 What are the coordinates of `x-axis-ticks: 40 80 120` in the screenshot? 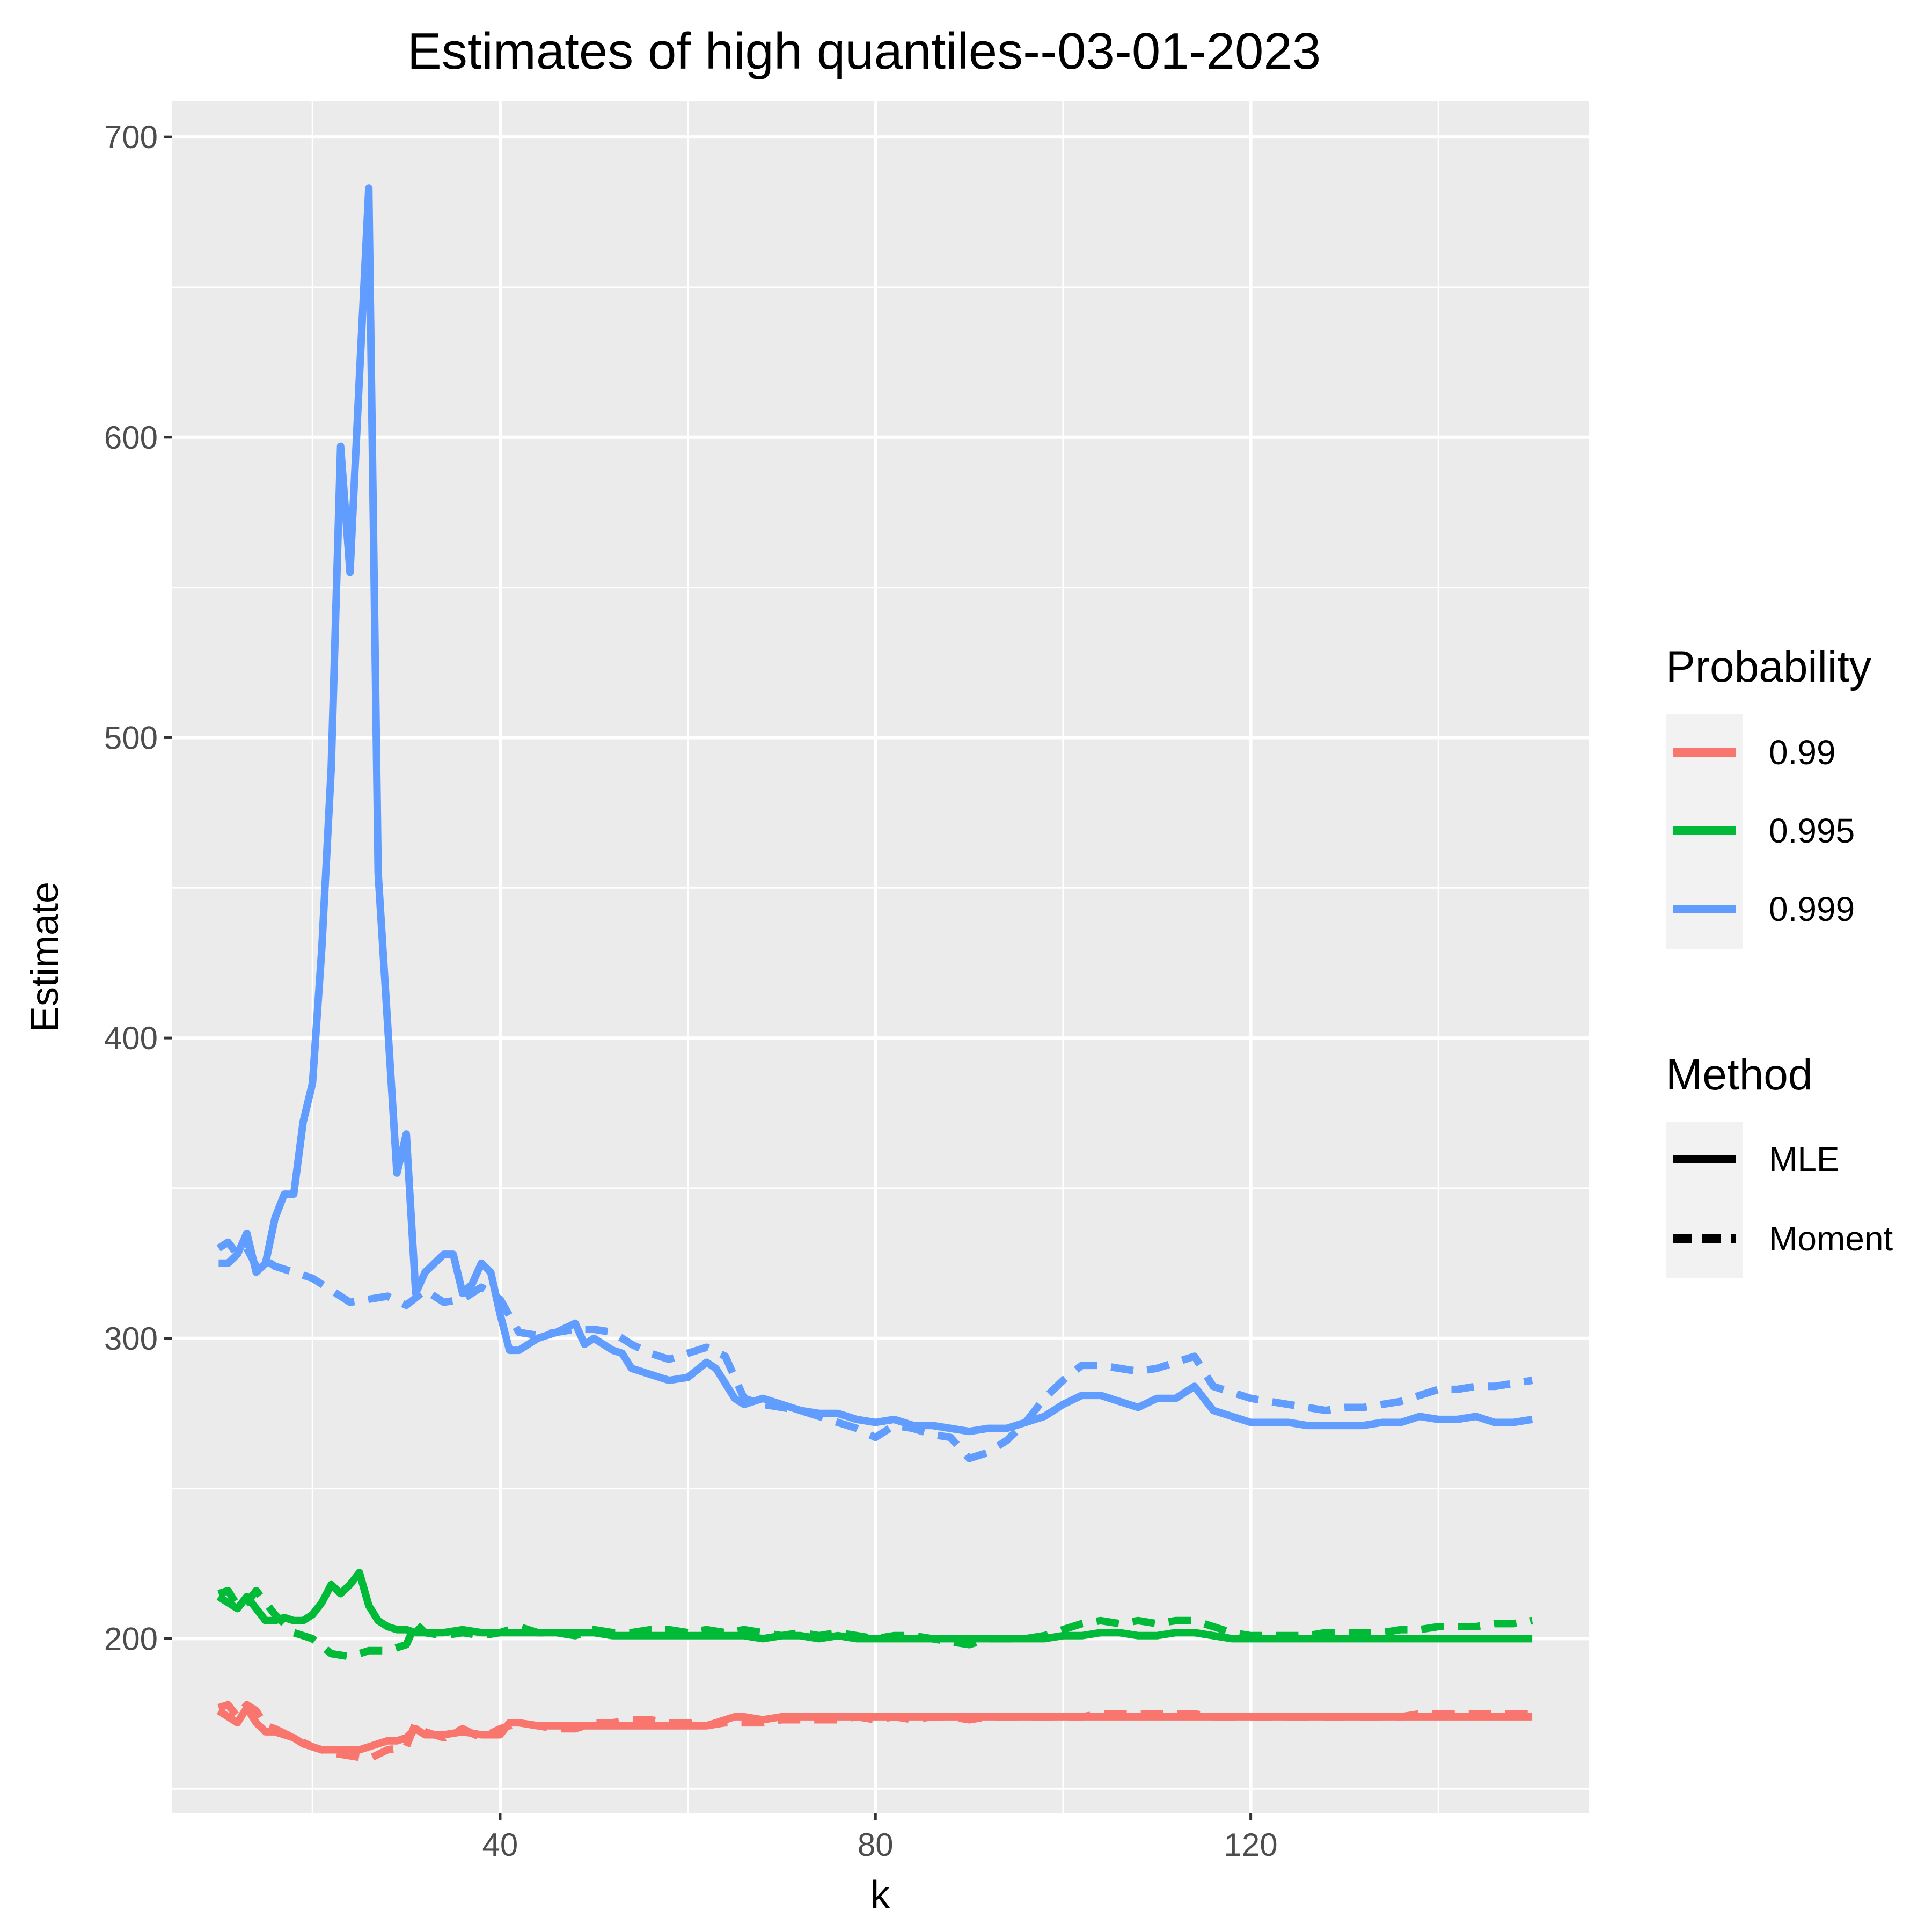 It's located at (880, 1838).